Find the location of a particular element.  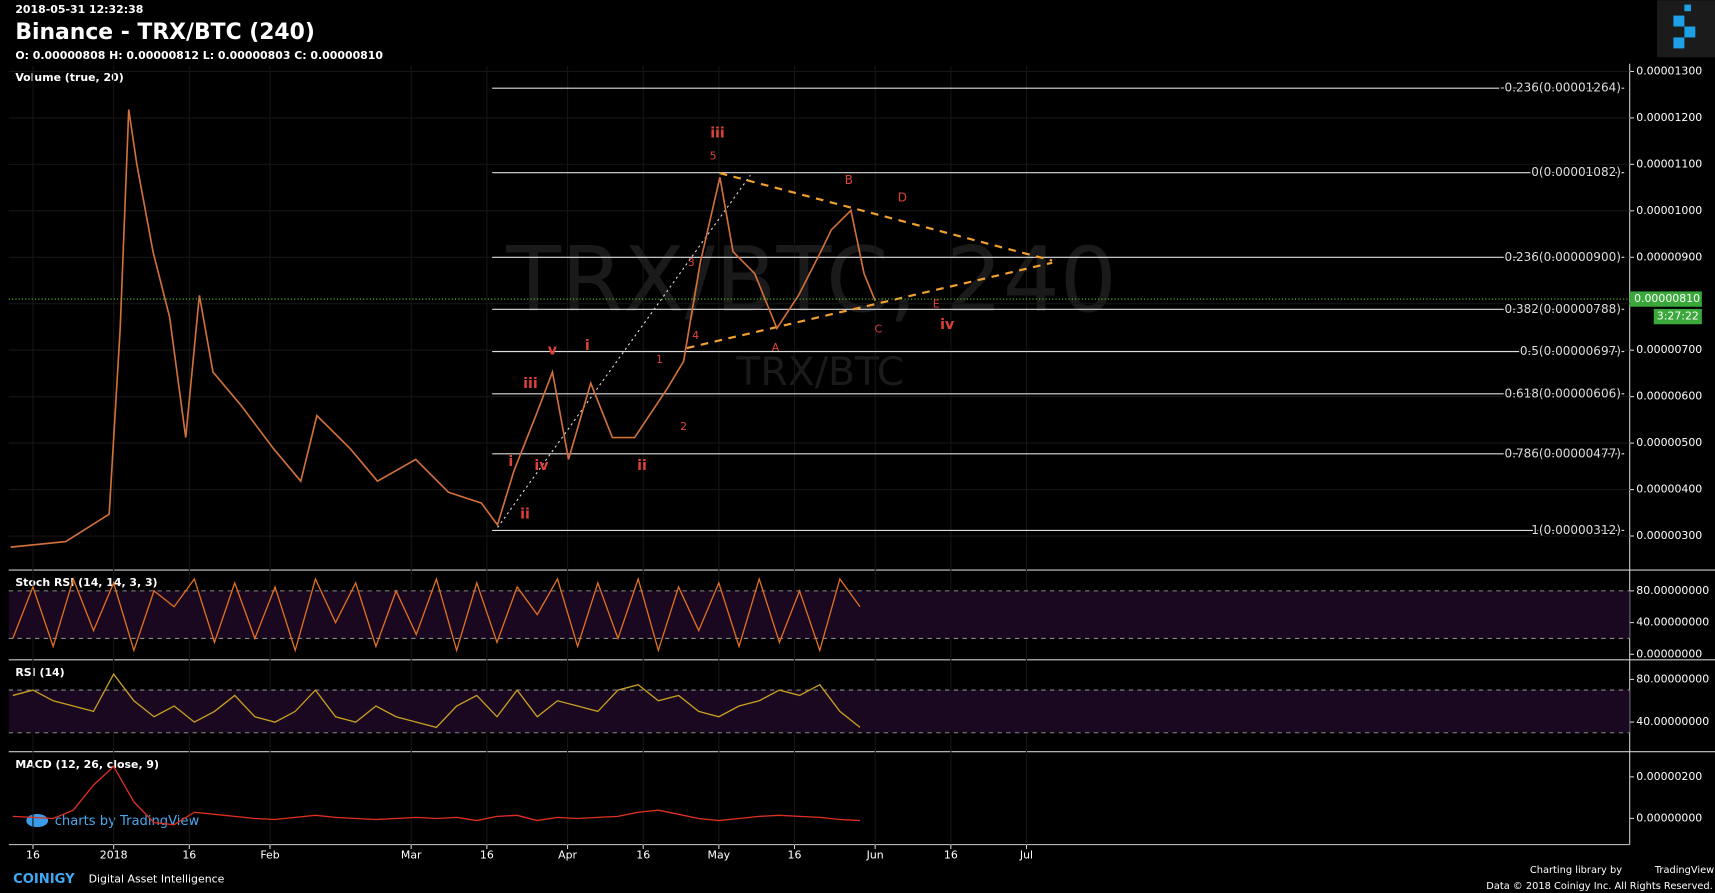

y-tick-label: 0.00000700 is located at coordinates (1669, 349).